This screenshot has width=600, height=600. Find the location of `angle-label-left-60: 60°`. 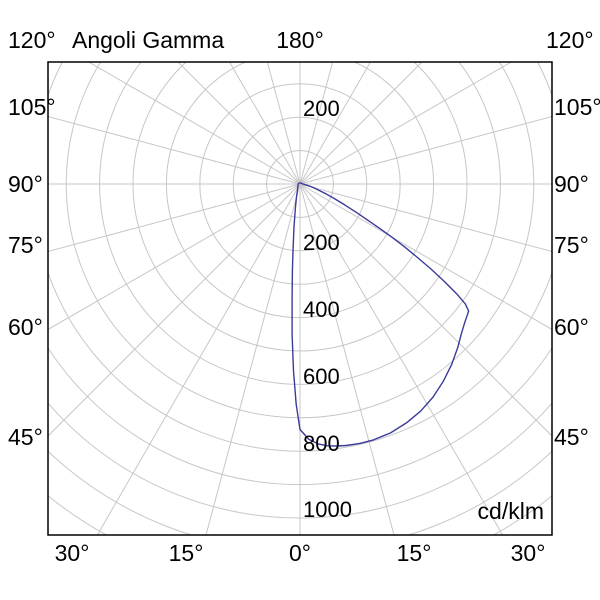

angle-label-left-60: 60° is located at coordinates (25, 327).